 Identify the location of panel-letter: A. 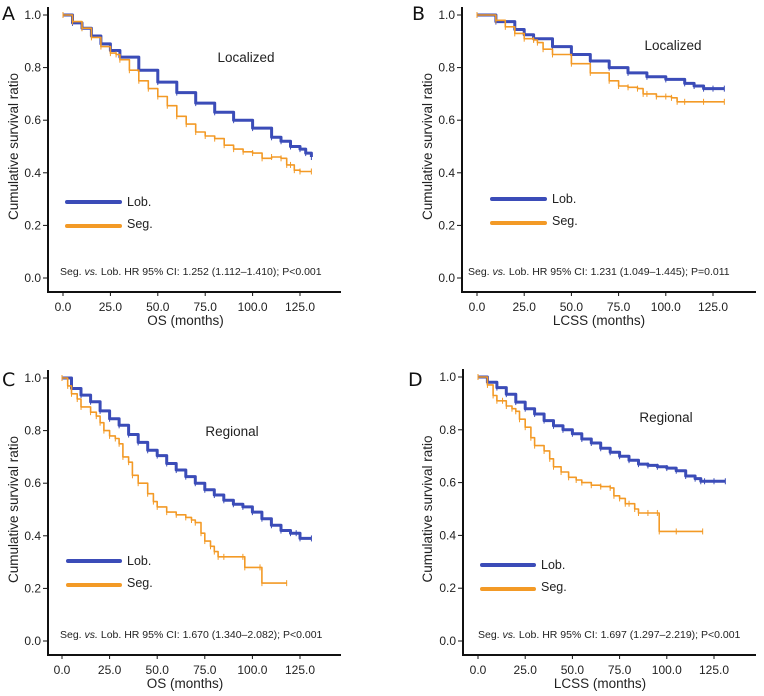
(8, 14).